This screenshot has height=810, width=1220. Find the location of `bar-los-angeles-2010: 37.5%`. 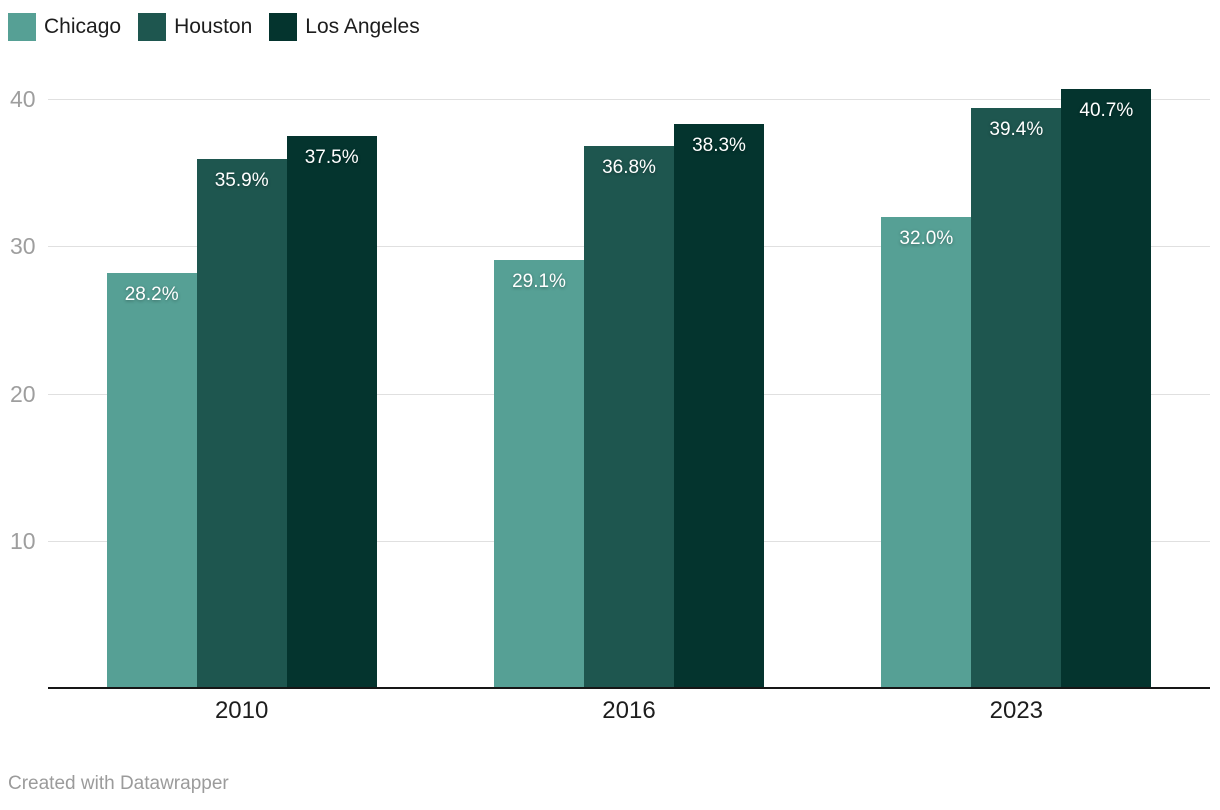

bar-los-angeles-2010: 37.5% is located at coordinates (331, 411).